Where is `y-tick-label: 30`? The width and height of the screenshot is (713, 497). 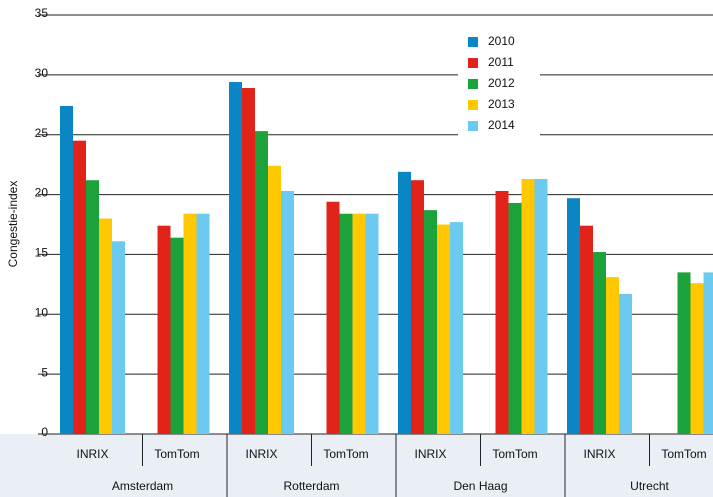 y-tick-label: 30 is located at coordinates (42, 73).